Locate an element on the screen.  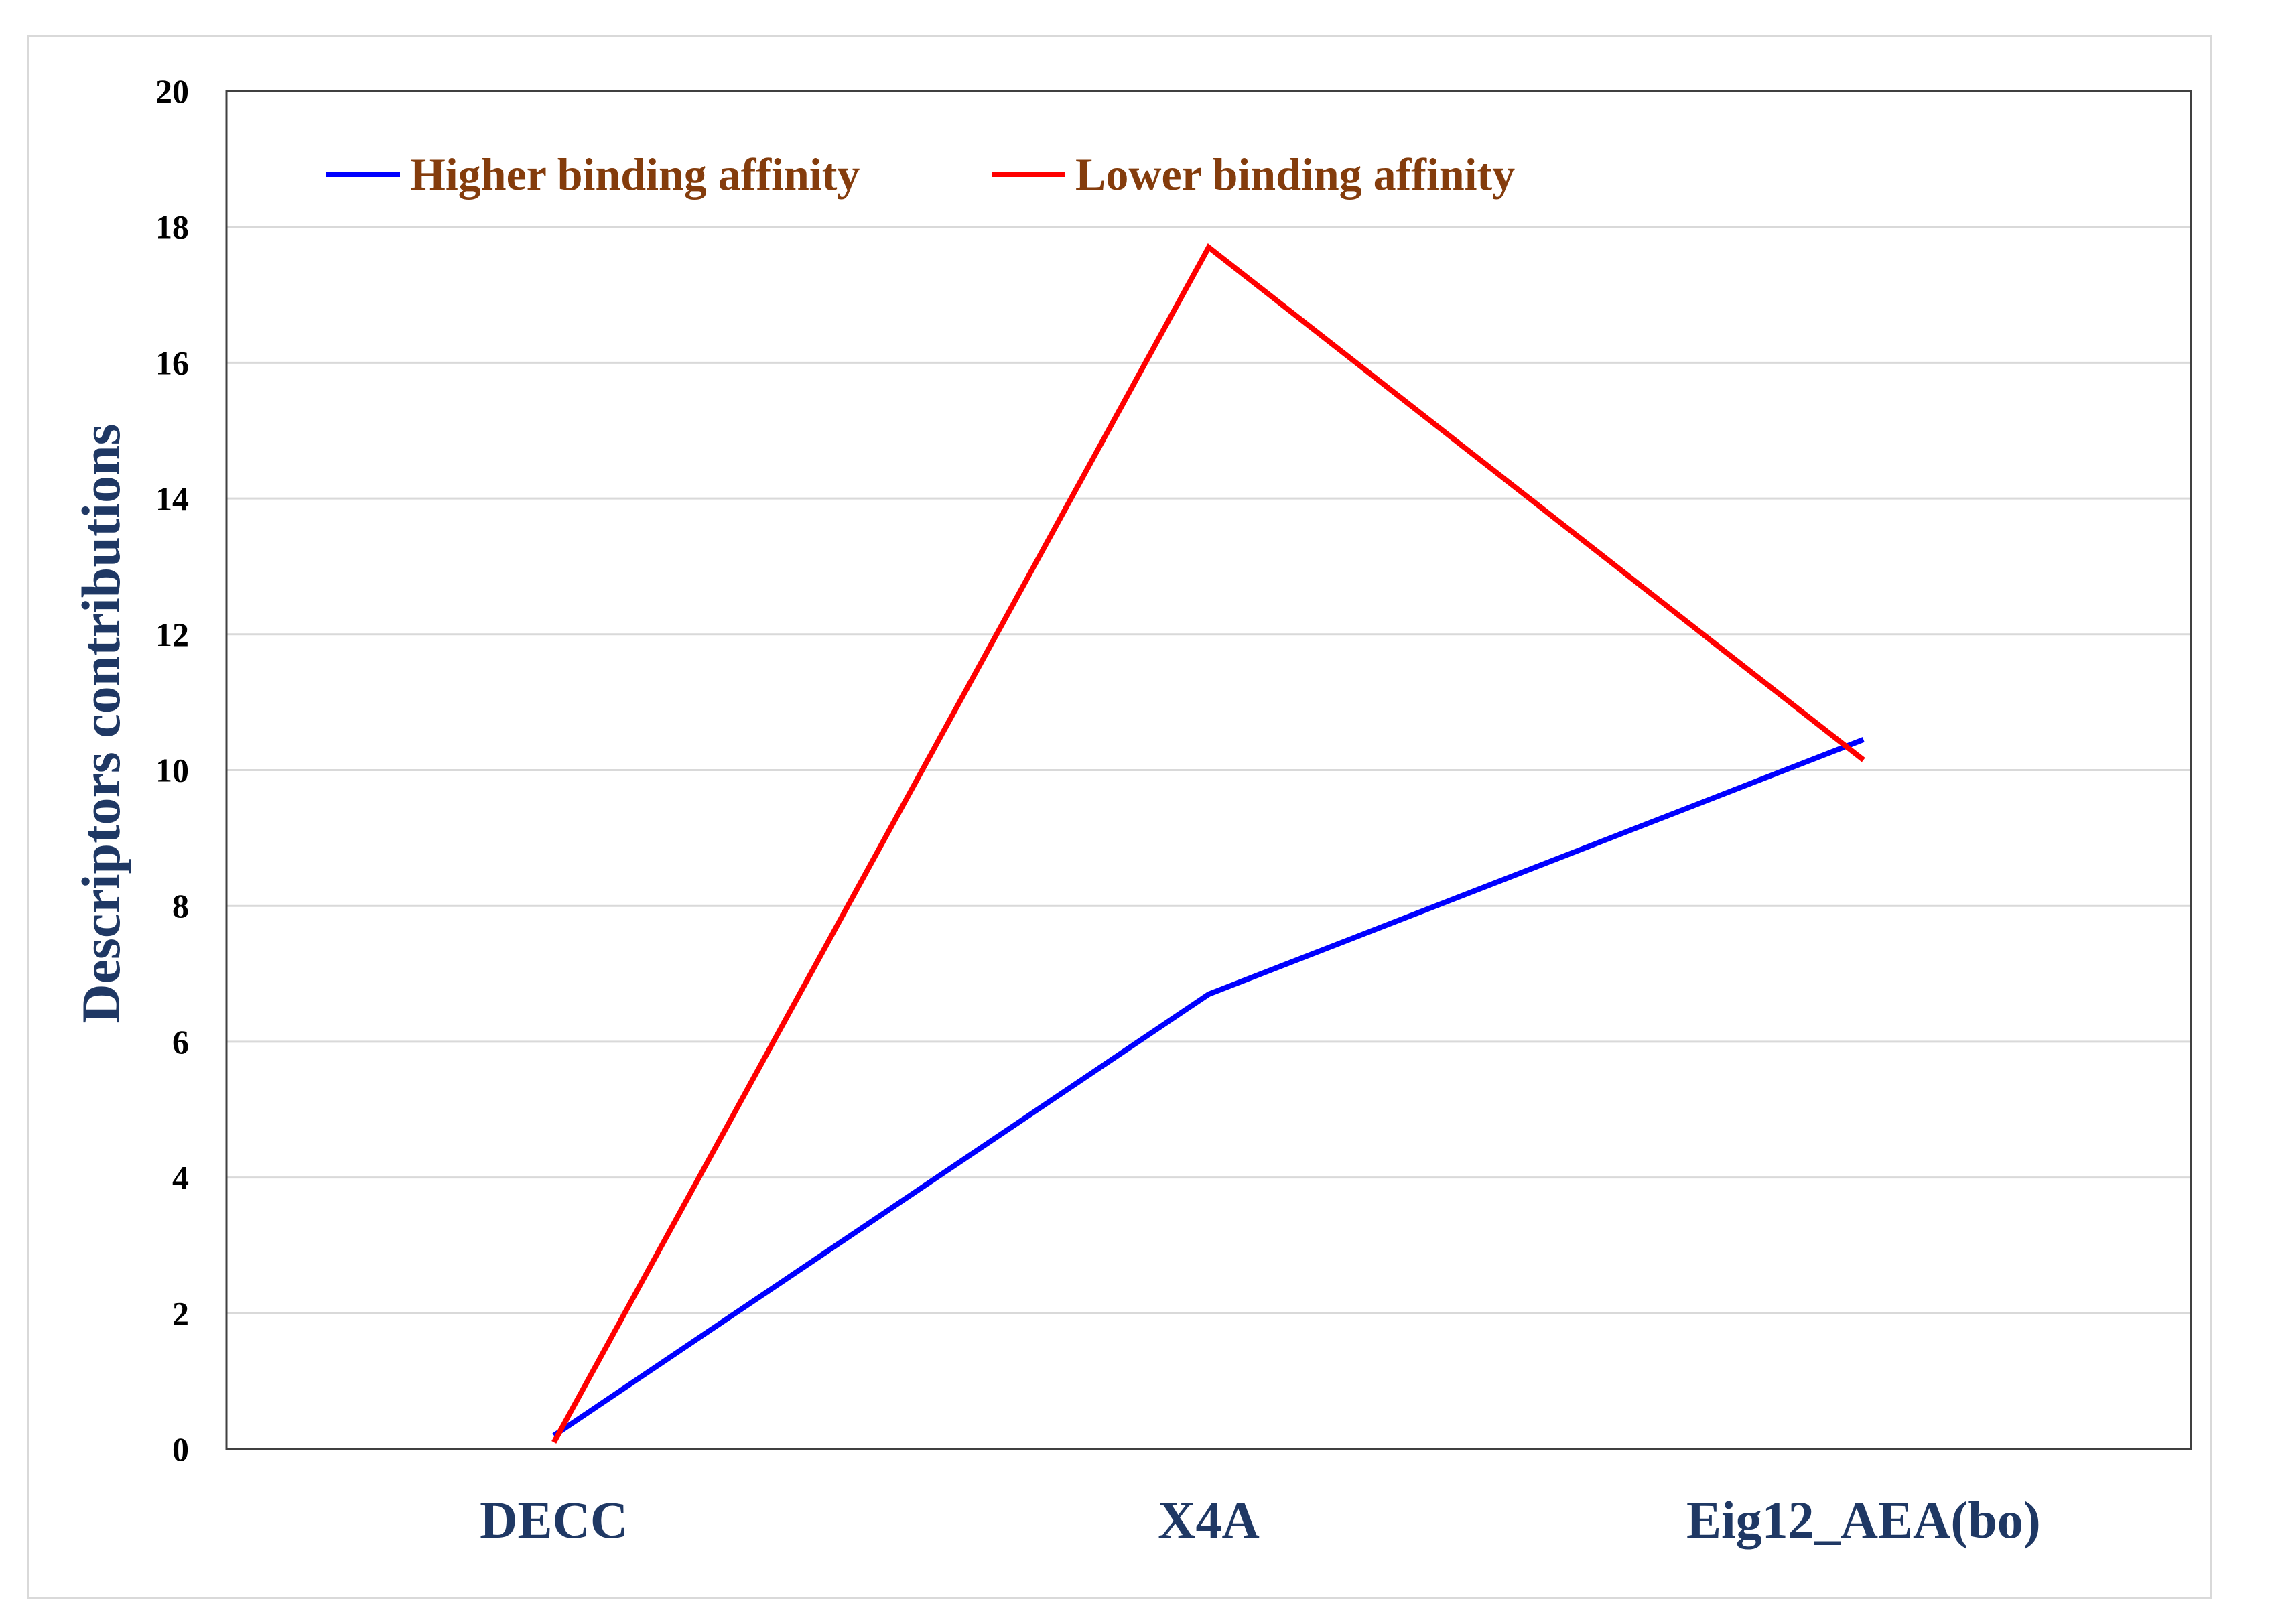
x-axis-categories: DECC X4A Eig12_AEA(bo) is located at coordinates (1260, 1520).